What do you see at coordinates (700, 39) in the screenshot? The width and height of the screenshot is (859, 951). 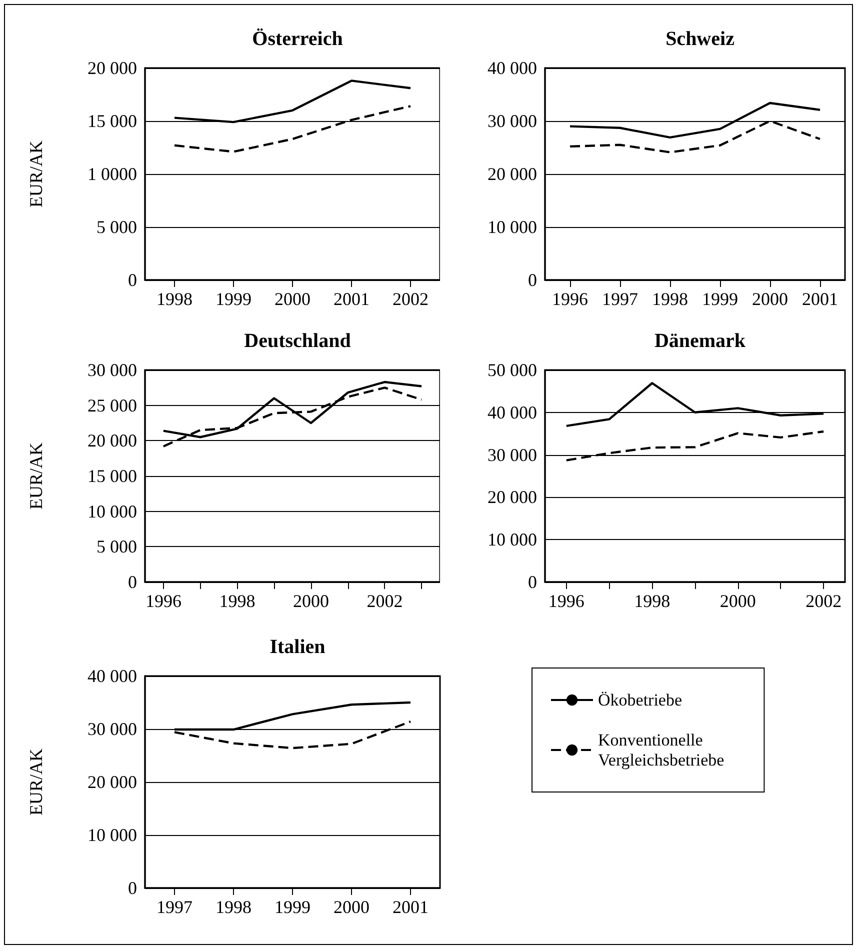 I see `chart-title: Schweiz` at bounding box center [700, 39].